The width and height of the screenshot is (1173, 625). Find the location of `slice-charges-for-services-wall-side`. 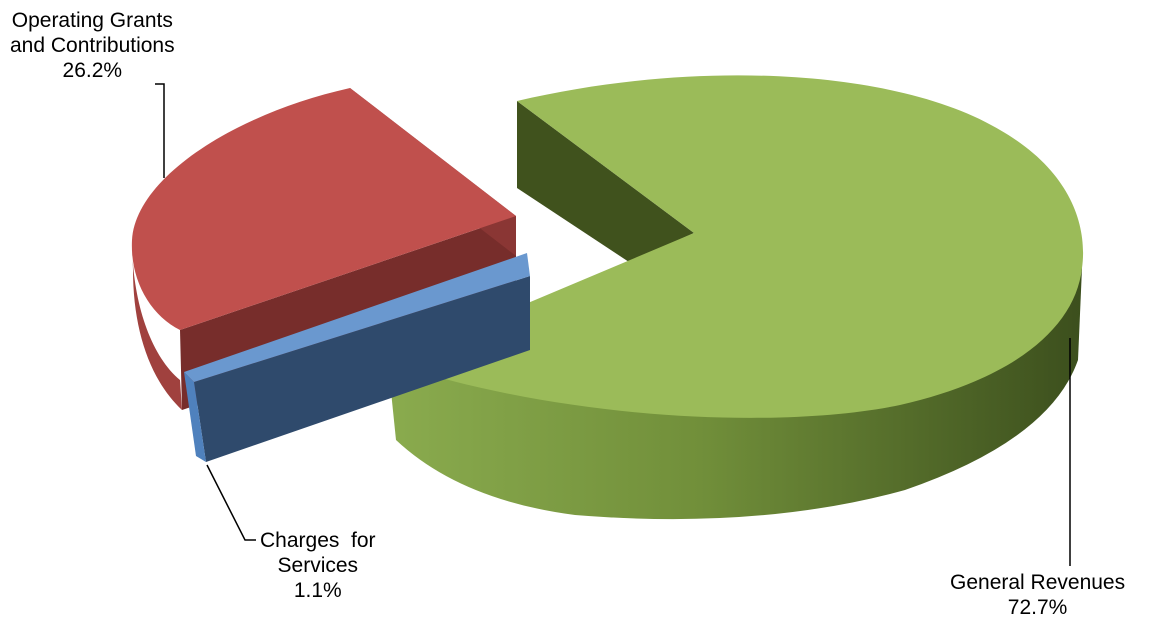

slice-charges-for-services-wall-side is located at coordinates (195, 417).